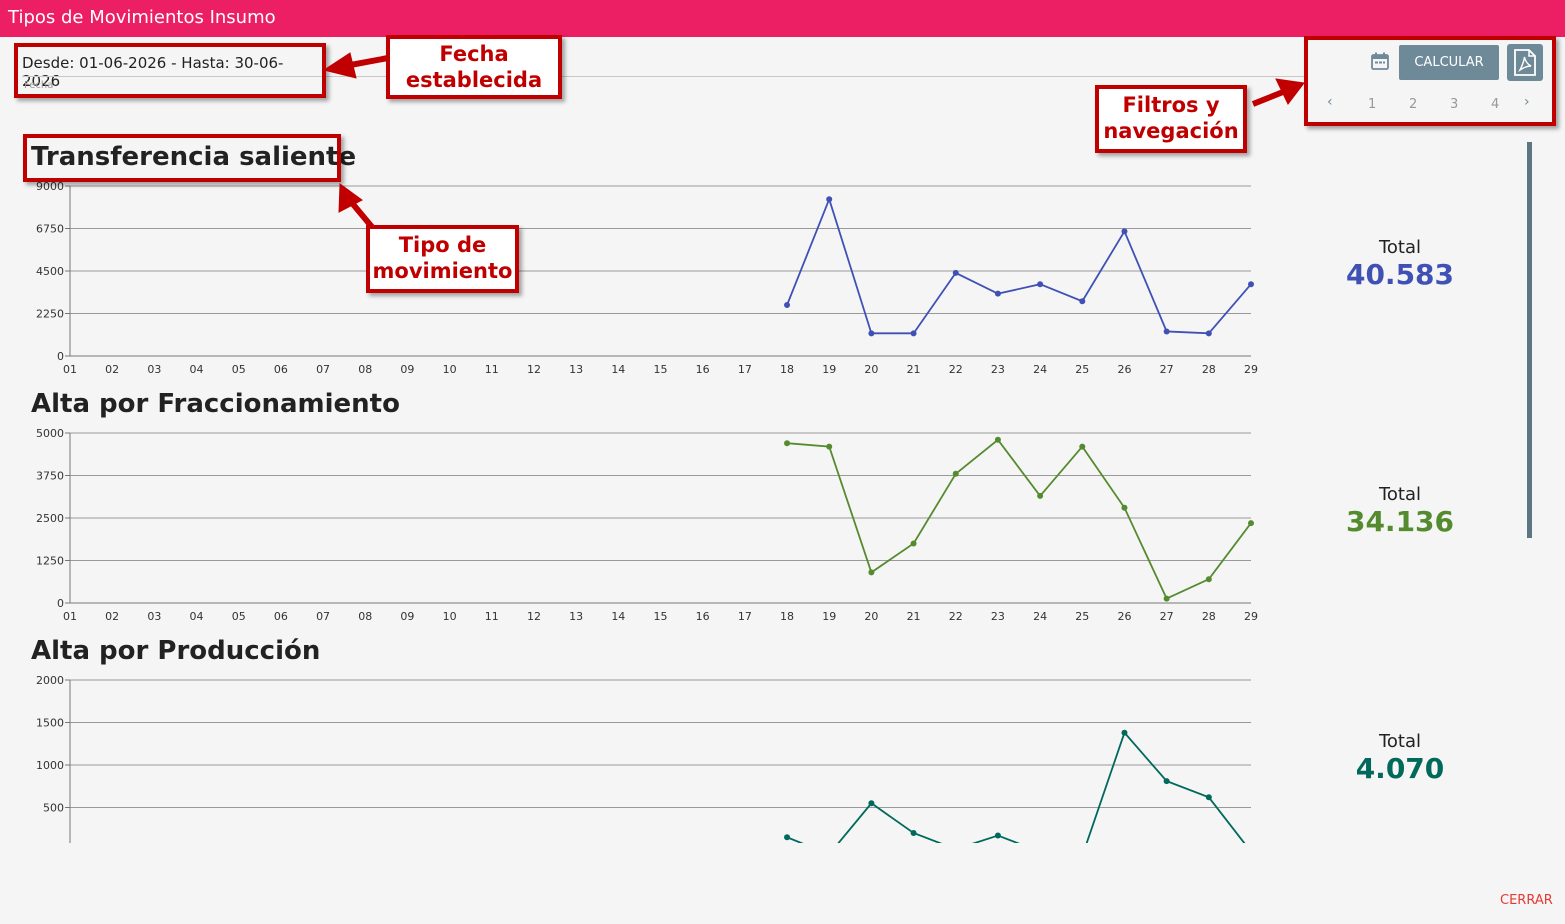  I want to click on total-value: 40.583, so click(1400, 274).